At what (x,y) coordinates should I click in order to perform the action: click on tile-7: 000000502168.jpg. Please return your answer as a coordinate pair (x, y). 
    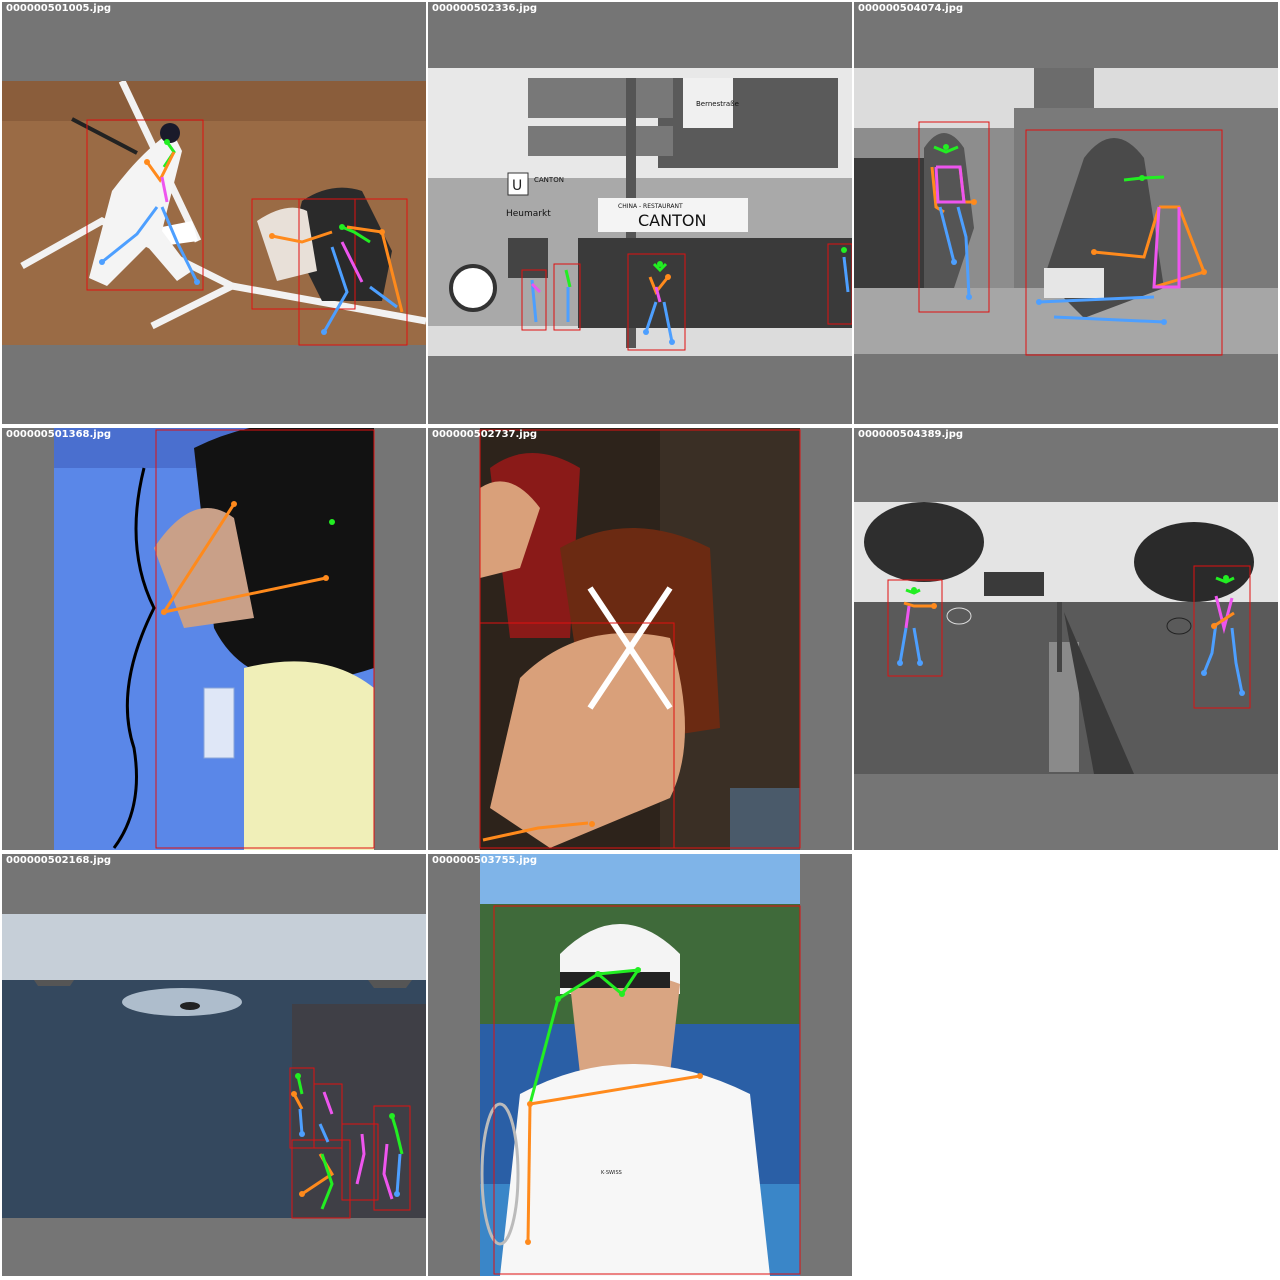
    Looking at the image, I should click on (214, 1065).